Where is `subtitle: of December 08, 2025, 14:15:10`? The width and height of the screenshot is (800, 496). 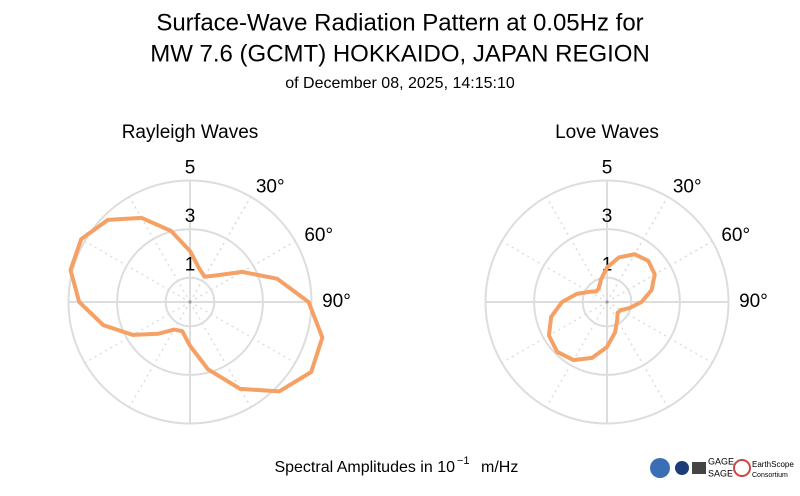
subtitle: of December 08, 2025, 14:15:10 is located at coordinates (400, 83).